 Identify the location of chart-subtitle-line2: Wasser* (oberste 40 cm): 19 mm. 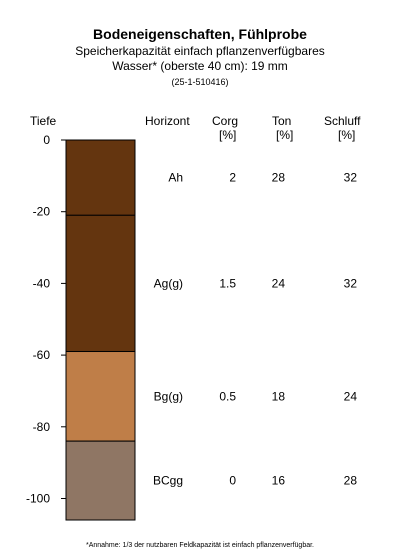
(200, 66).